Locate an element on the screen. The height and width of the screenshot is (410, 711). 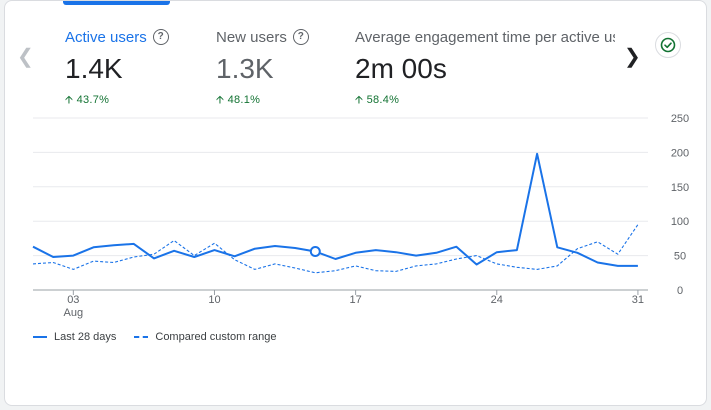
y-tick-label: 100 is located at coordinates (680, 222).